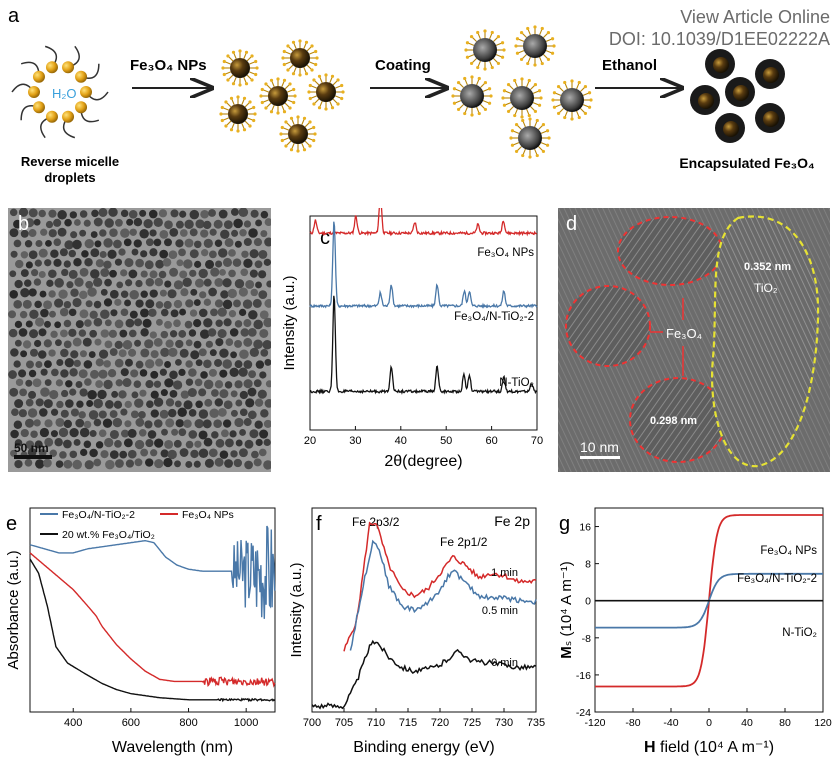  Describe the element at coordinates (673, 421) in the screenshot. I see `d-spacing-2: 0.298 nm` at that location.